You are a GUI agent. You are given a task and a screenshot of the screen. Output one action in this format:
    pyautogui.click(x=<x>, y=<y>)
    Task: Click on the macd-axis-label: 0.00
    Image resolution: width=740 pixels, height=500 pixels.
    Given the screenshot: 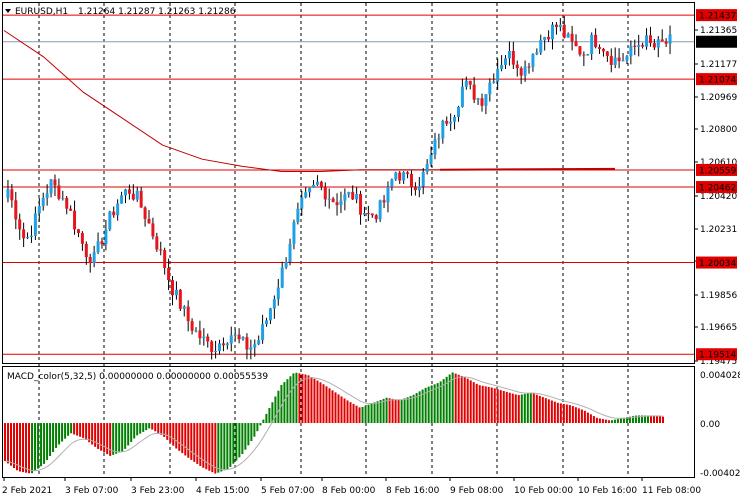 What is the action you would take?
    pyautogui.click(x=710, y=425)
    